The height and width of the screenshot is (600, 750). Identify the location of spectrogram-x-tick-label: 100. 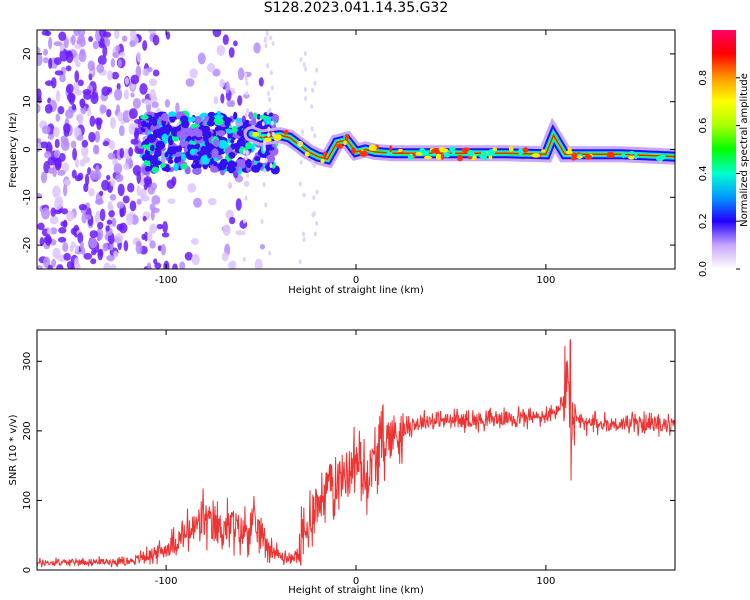
(545, 280).